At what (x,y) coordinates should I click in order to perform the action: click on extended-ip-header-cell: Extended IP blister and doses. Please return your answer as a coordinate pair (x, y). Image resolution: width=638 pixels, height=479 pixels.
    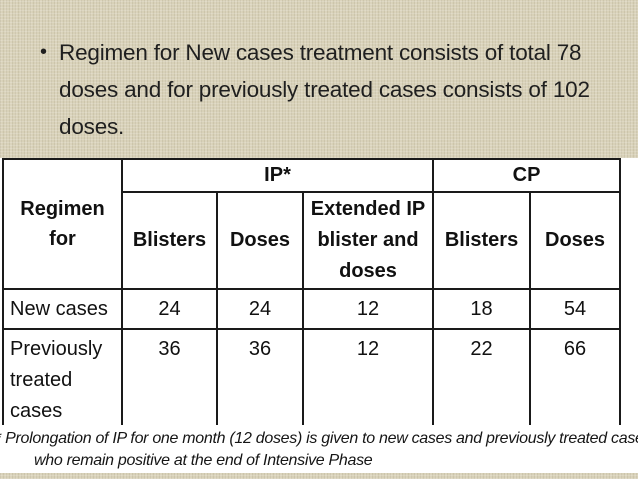
    Looking at the image, I should click on (368, 240).